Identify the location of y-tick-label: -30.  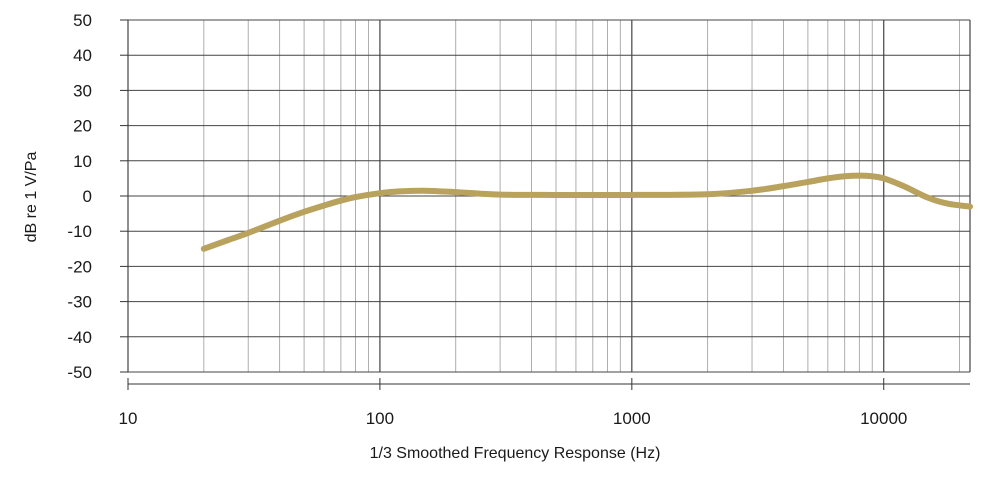
(79, 302).